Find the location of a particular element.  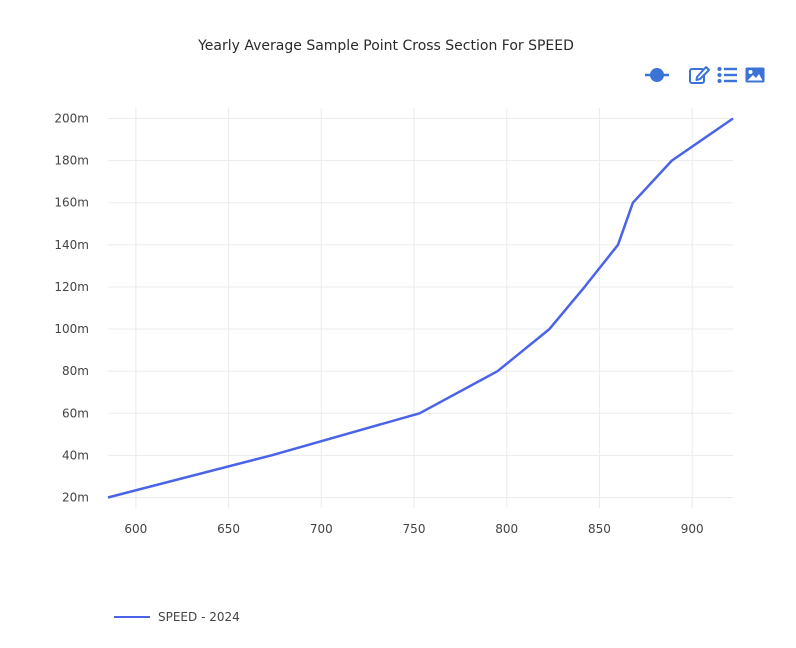

legend-label: SPEED - 2024 is located at coordinates (199, 617).